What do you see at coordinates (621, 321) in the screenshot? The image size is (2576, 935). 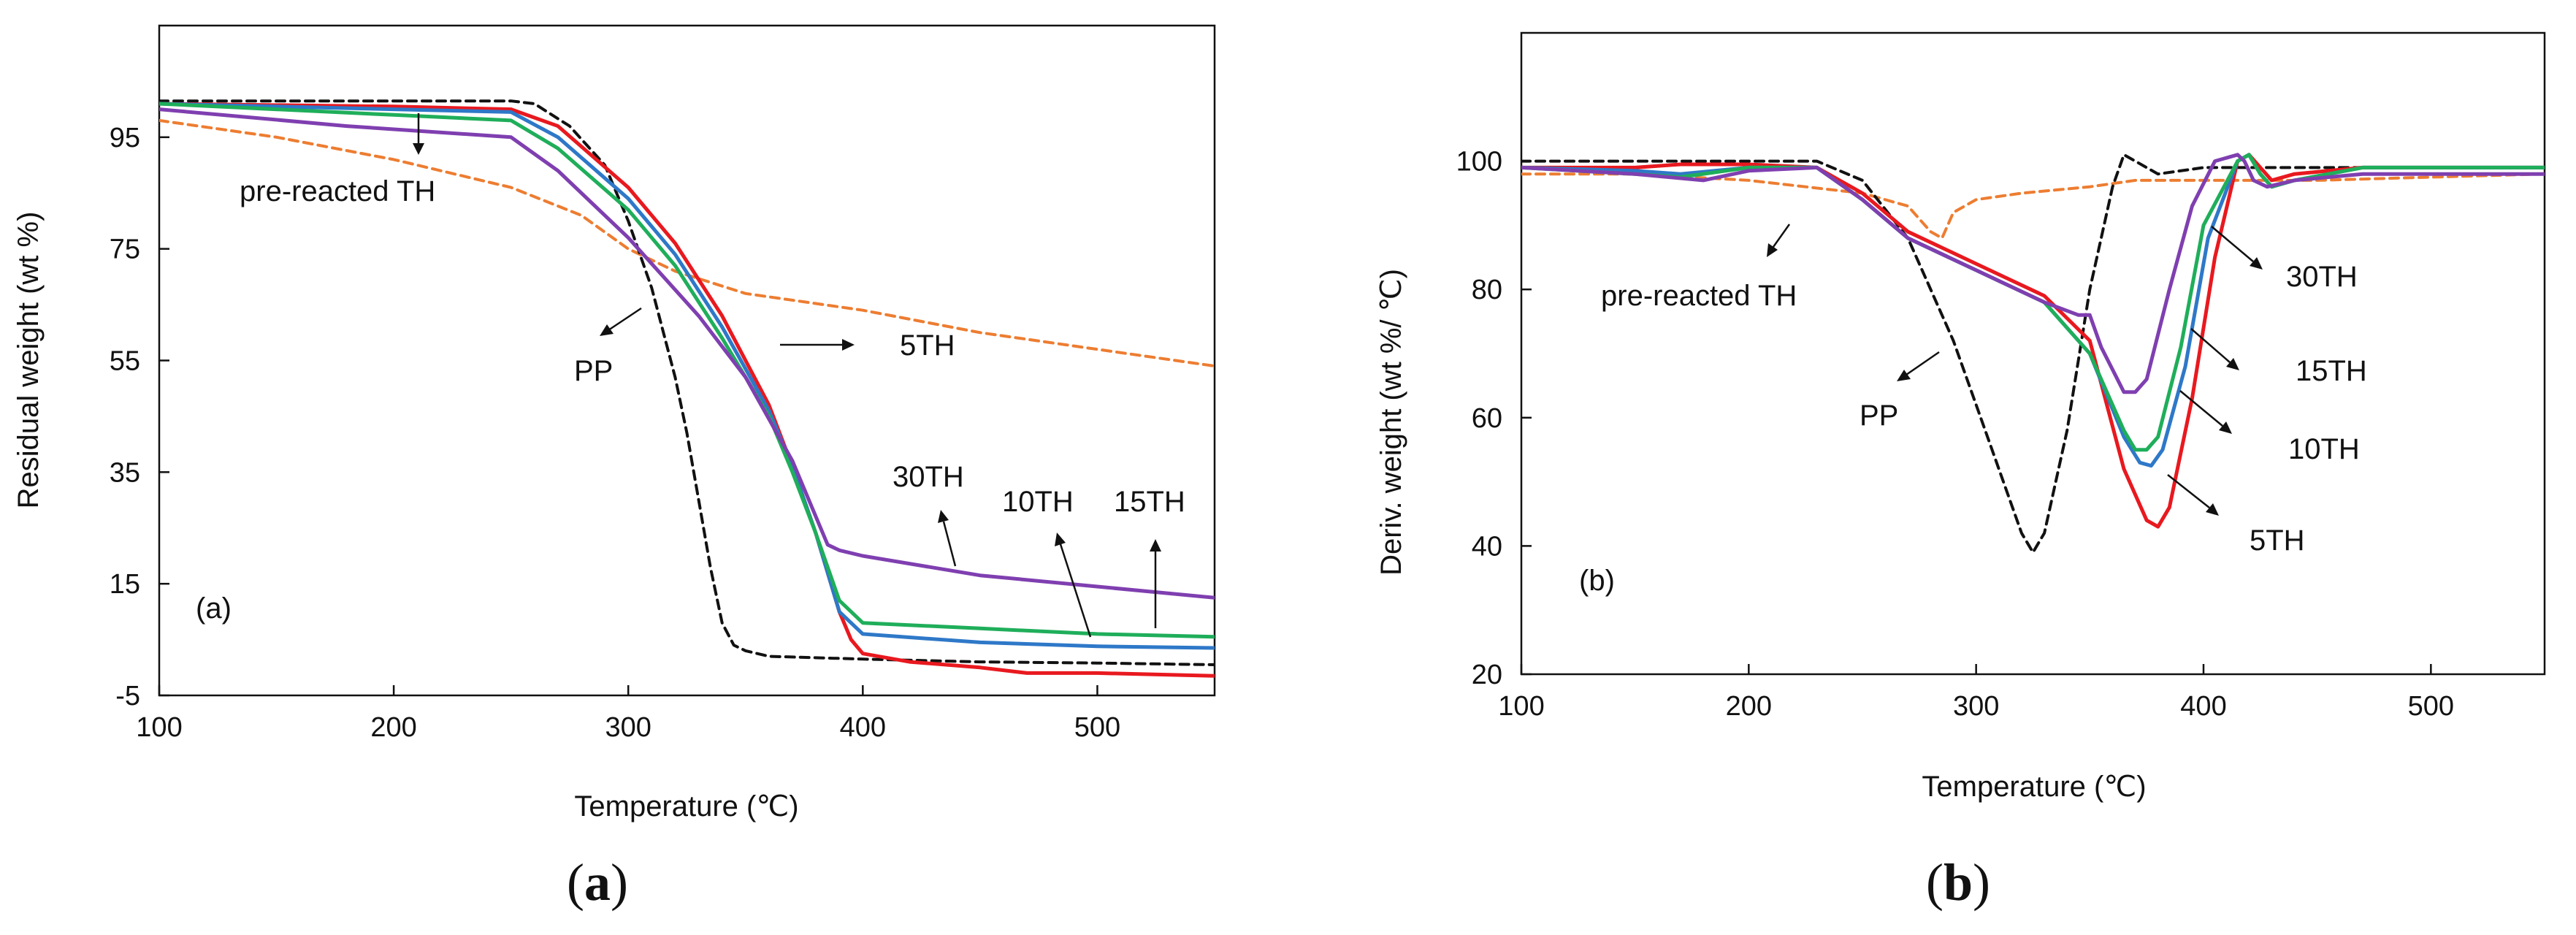 I see `panel-a-arrow-pp` at bounding box center [621, 321].